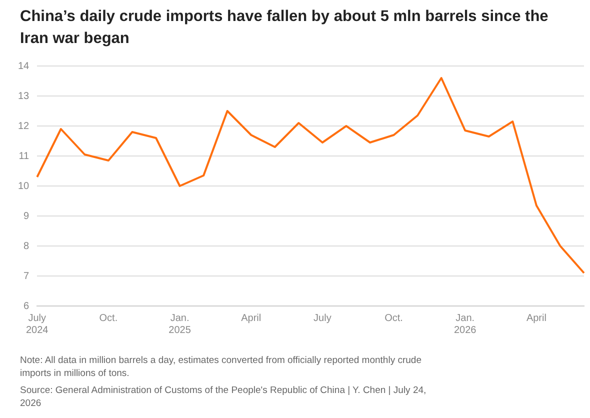 Image resolution: width=590 pixels, height=418 pixels. I want to click on x-tick-label: July, so click(323, 318).